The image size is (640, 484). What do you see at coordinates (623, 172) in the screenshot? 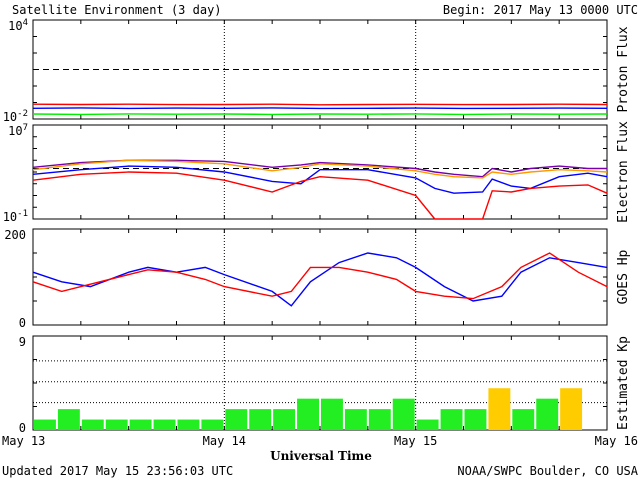
I see `y-axis-label: Electron Flux` at bounding box center [623, 172].